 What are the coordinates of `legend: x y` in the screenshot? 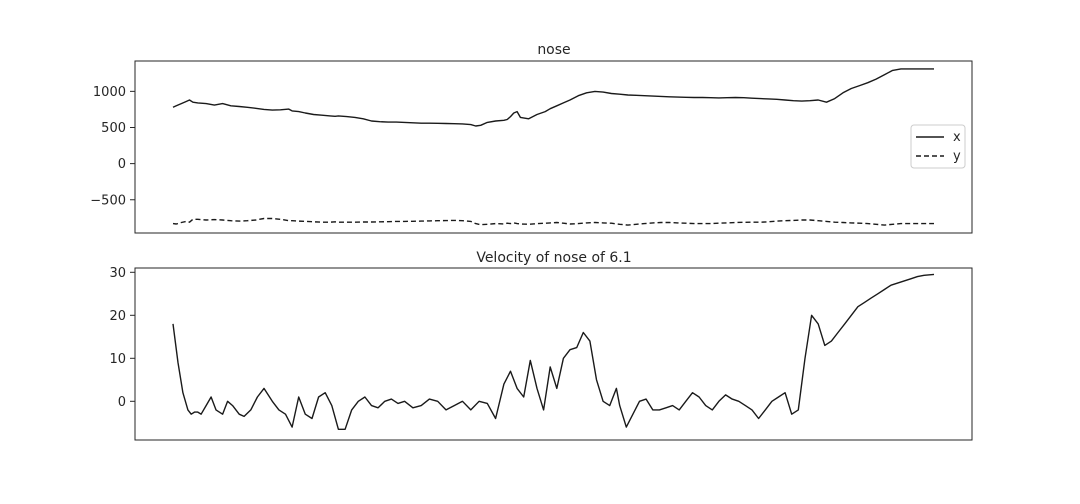 It's located at (938, 146).